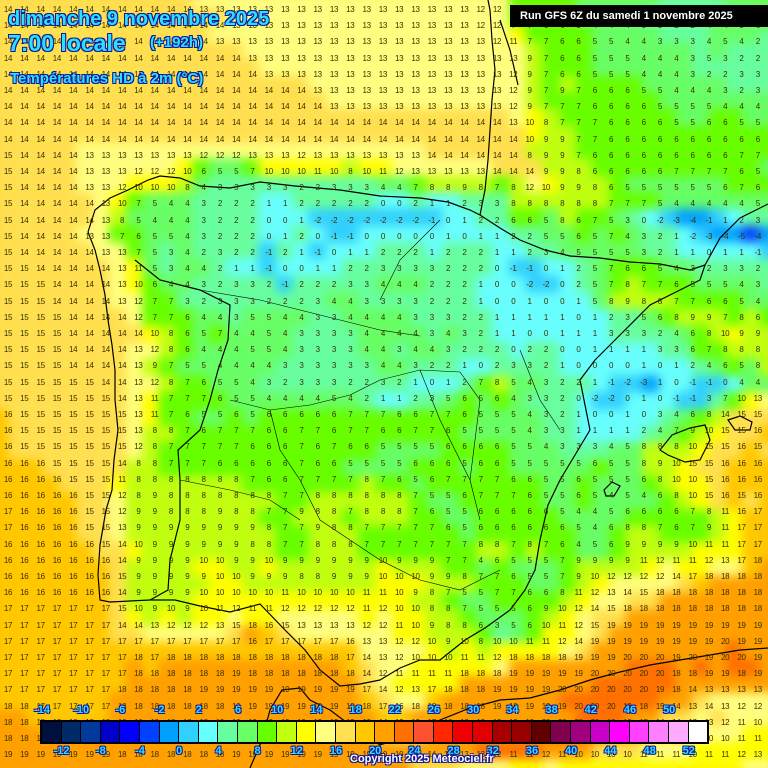  I want to click on grid-value: 11, so click(366, 593).